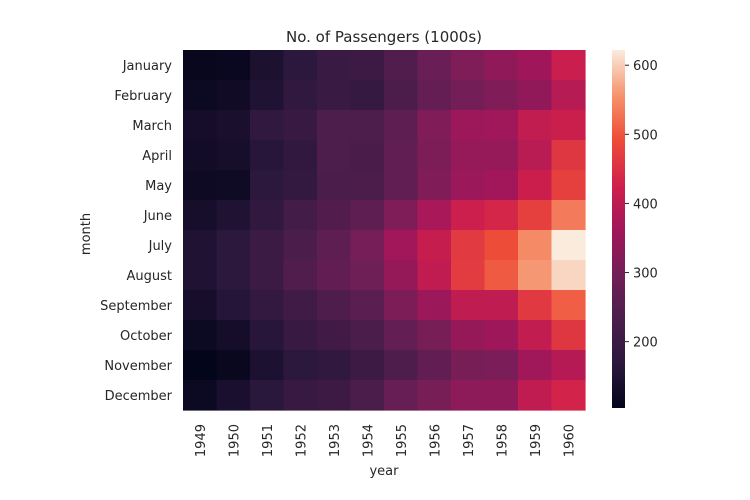 Image resolution: width=750 pixels, height=500 pixels. What do you see at coordinates (569, 440) in the screenshot?
I see `x-tick-label: 1960` at bounding box center [569, 440].